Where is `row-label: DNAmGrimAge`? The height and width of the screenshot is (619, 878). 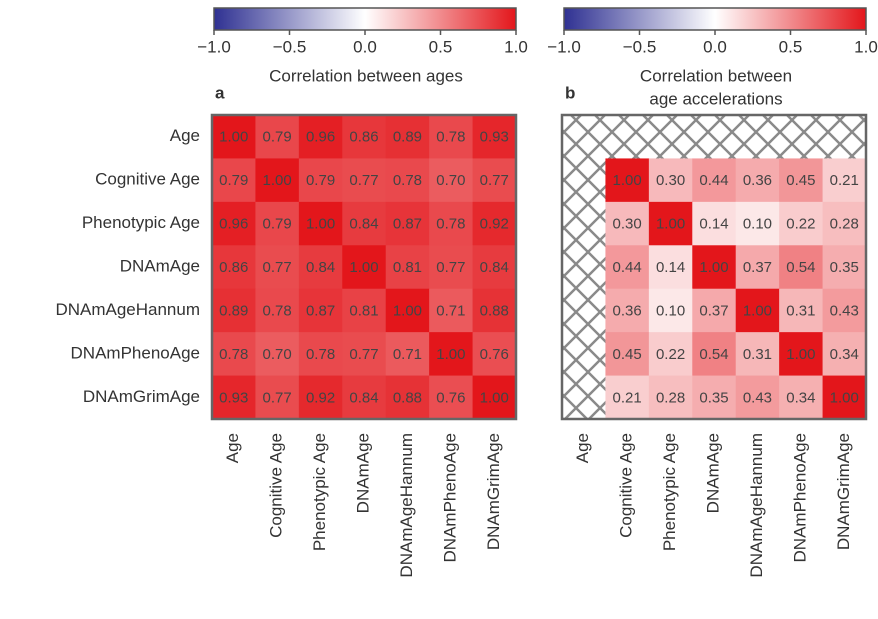 row-label: DNAmGrimAge is located at coordinates (141, 396).